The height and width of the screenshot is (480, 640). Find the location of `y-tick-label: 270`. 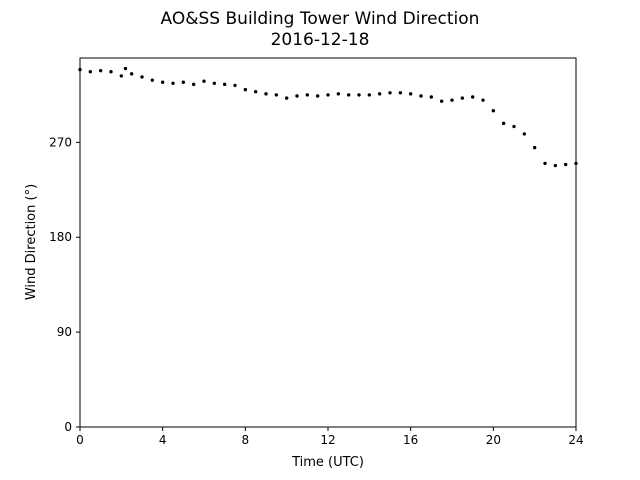

y-tick-label: 270 is located at coordinates (60, 142).